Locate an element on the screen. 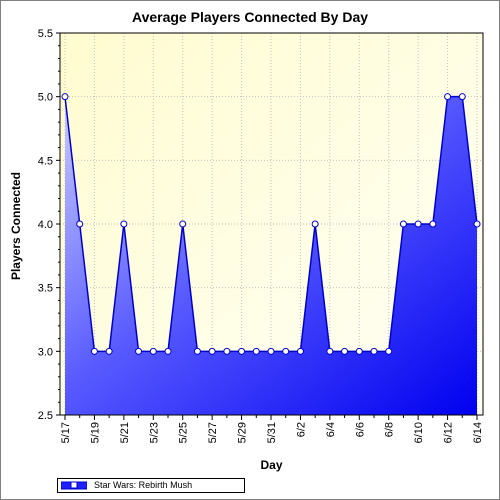  x-tick-label: 5/27 is located at coordinates (213, 432).